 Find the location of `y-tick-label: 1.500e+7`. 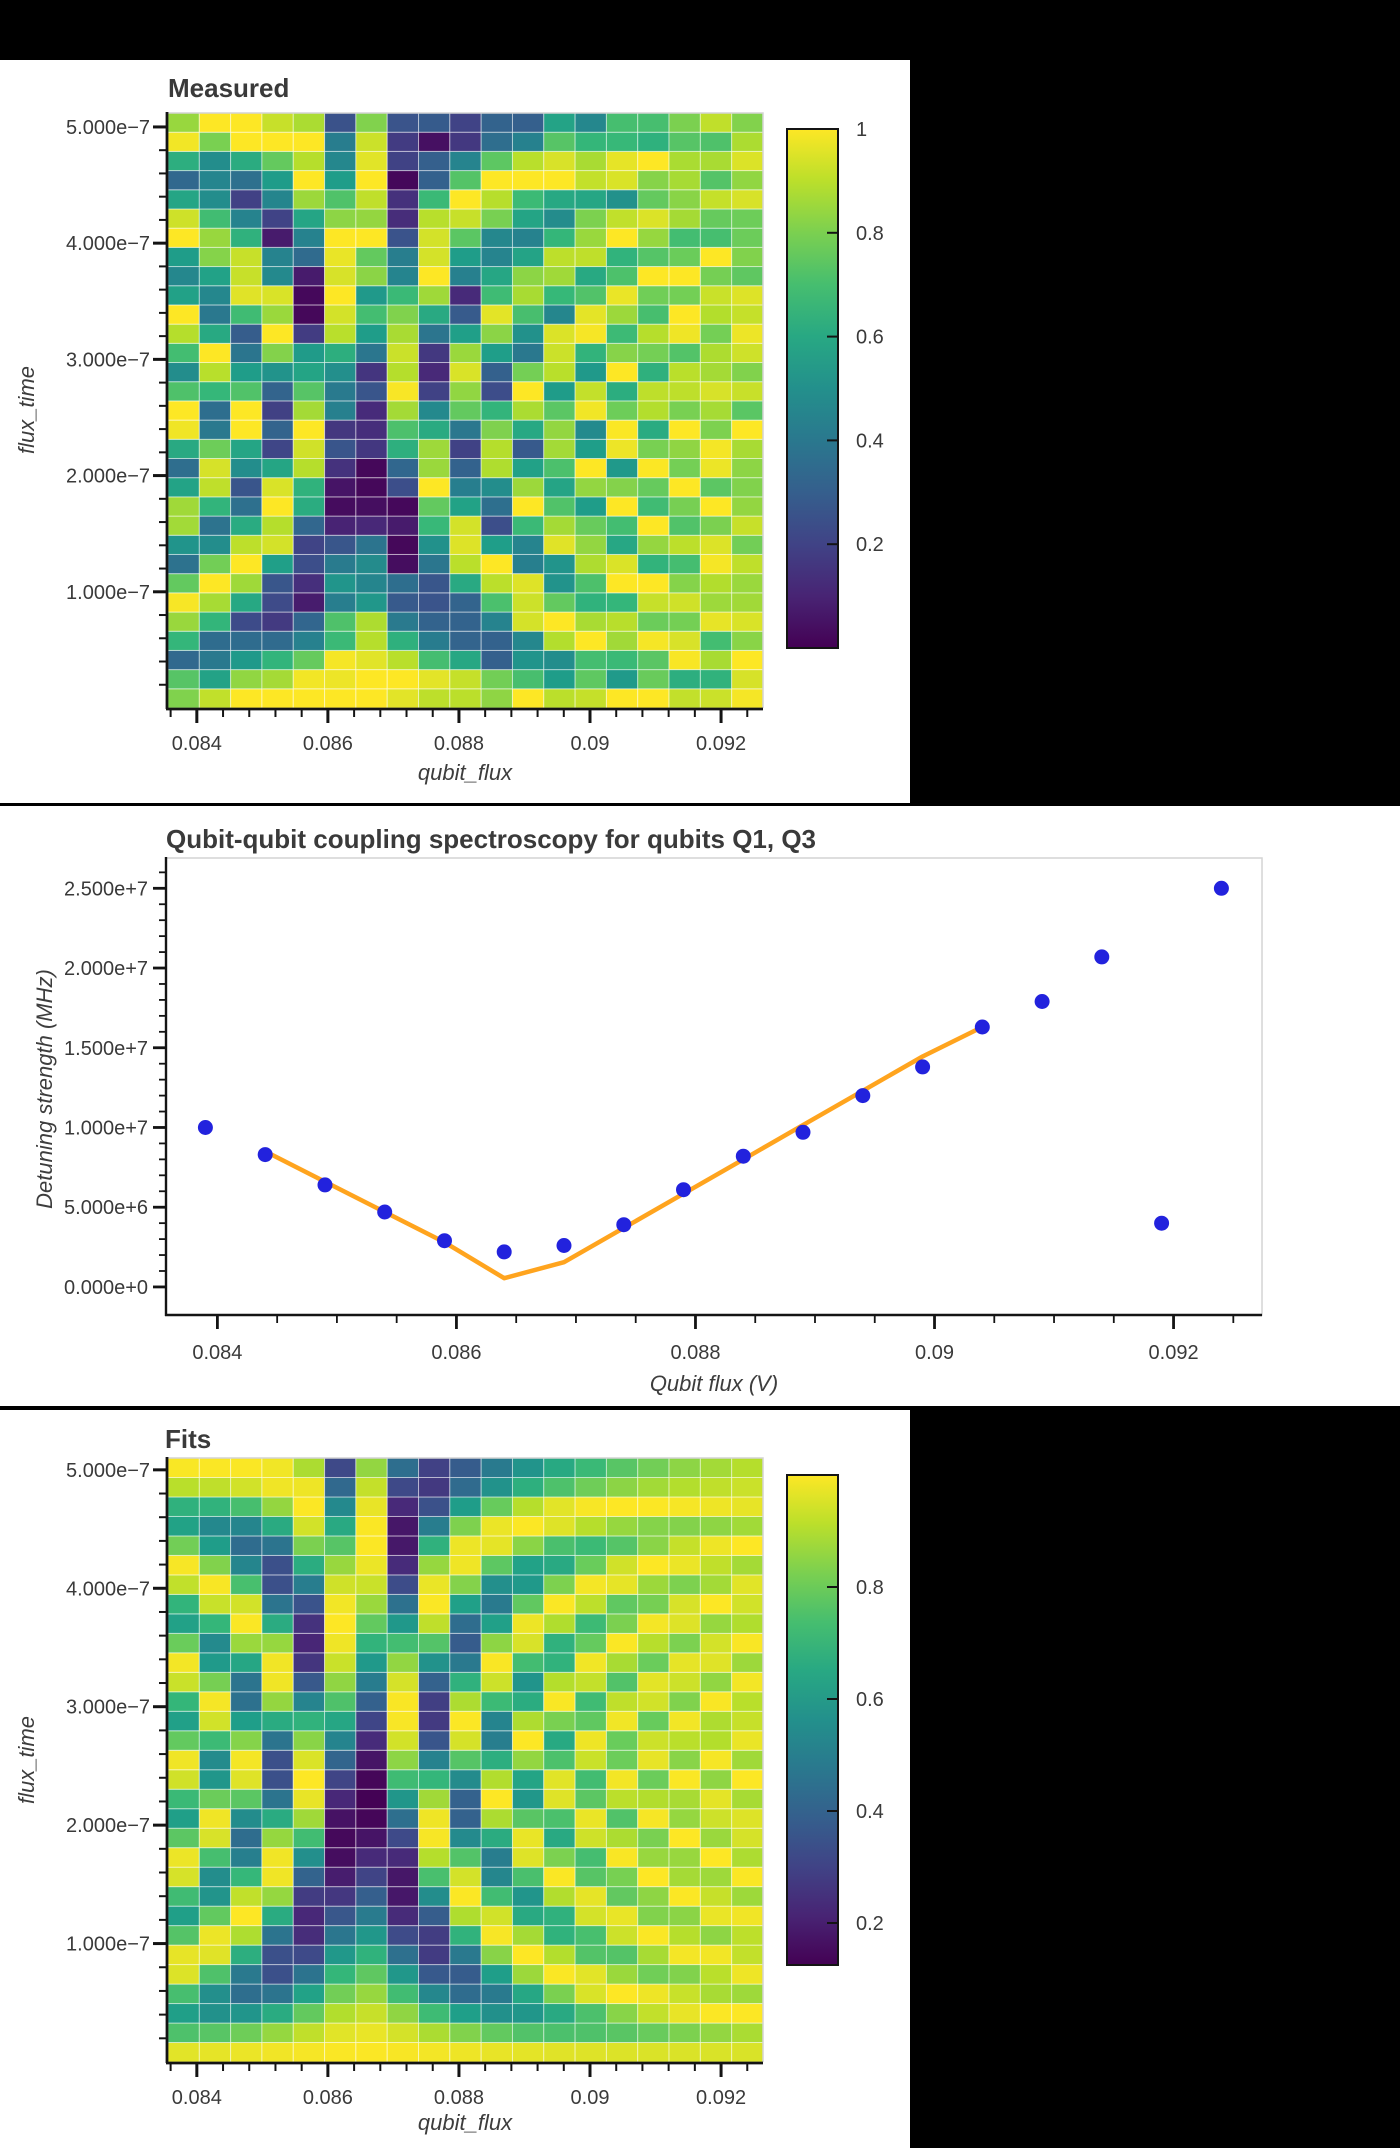

y-tick-label: 1.500e+7 is located at coordinates (106, 1049).